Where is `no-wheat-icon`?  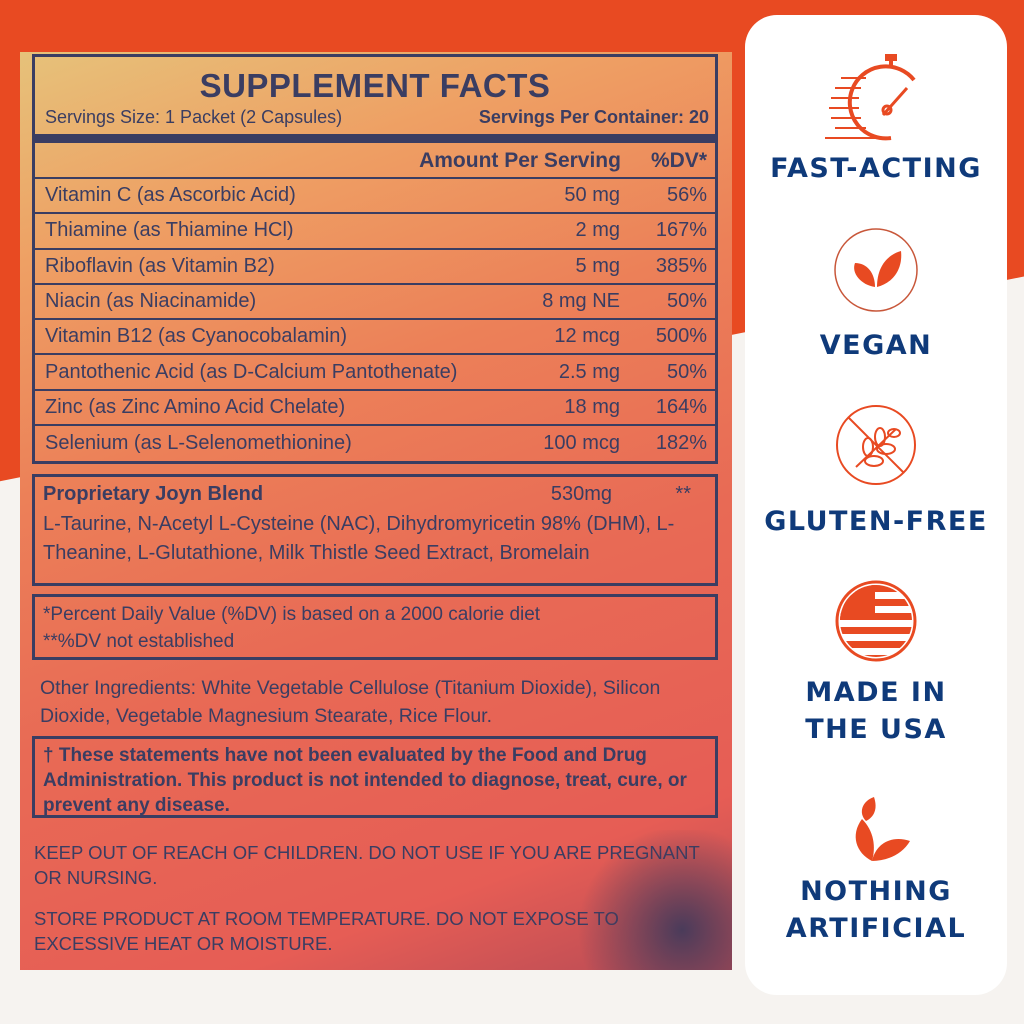
no-wheat-icon is located at coordinates (876, 445).